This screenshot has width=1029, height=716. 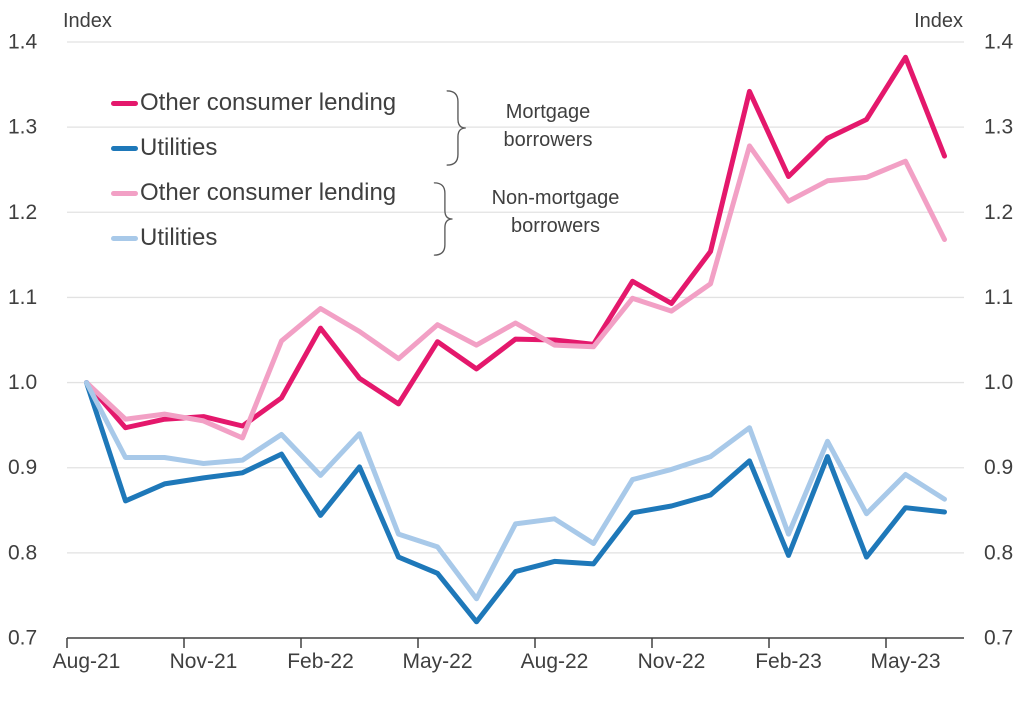 I want to click on y-axis-title-right: Index, so click(x=938, y=21).